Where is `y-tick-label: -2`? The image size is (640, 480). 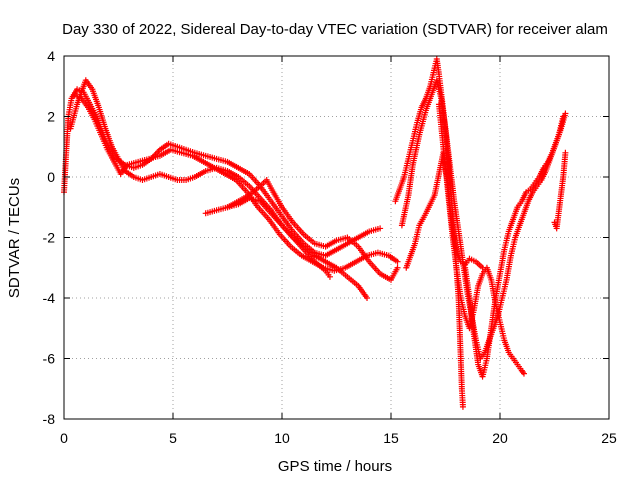
y-tick-label: -2 is located at coordinates (49, 238).